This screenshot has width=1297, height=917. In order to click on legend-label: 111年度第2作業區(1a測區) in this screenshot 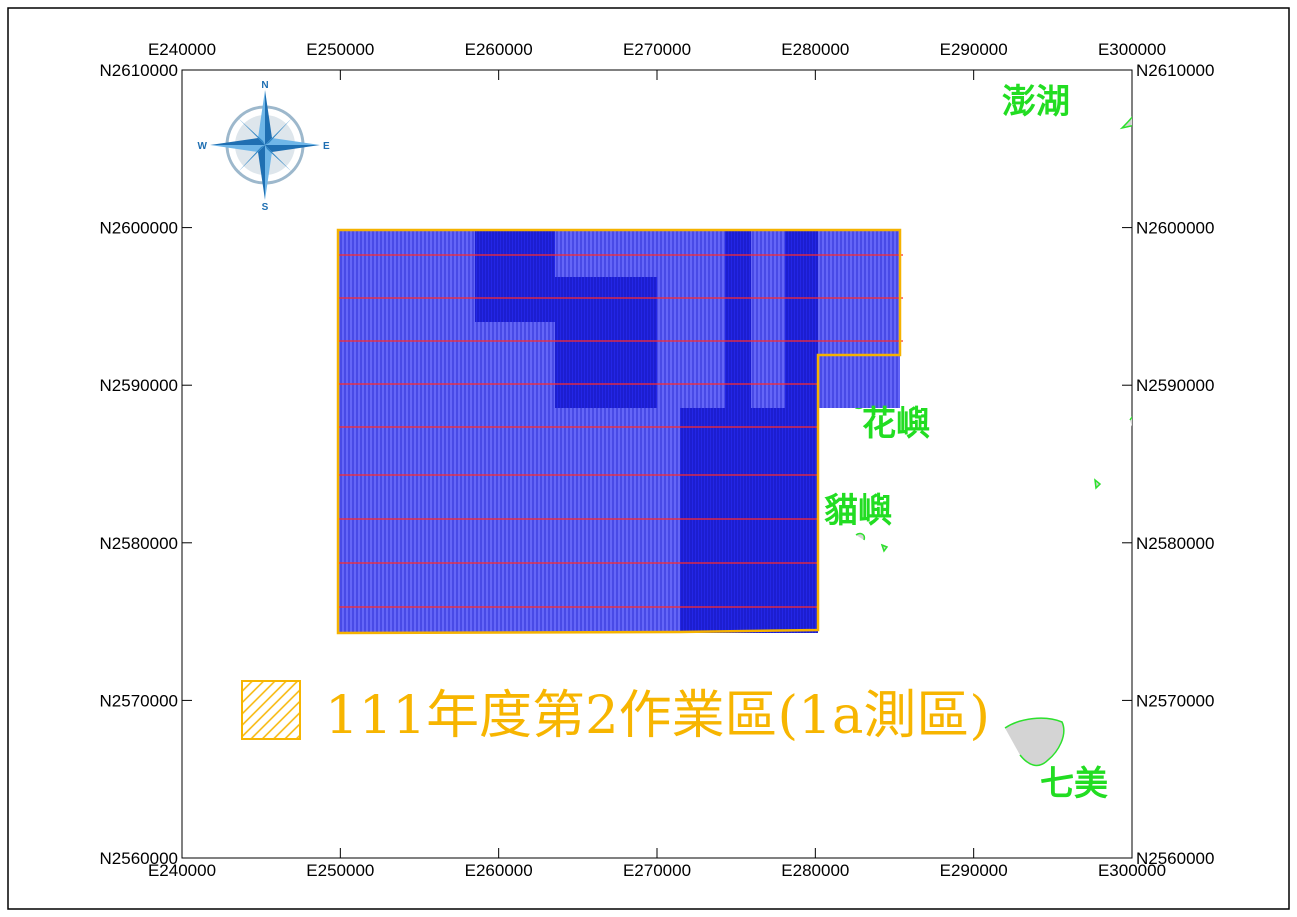, I will do `click(657, 716)`.